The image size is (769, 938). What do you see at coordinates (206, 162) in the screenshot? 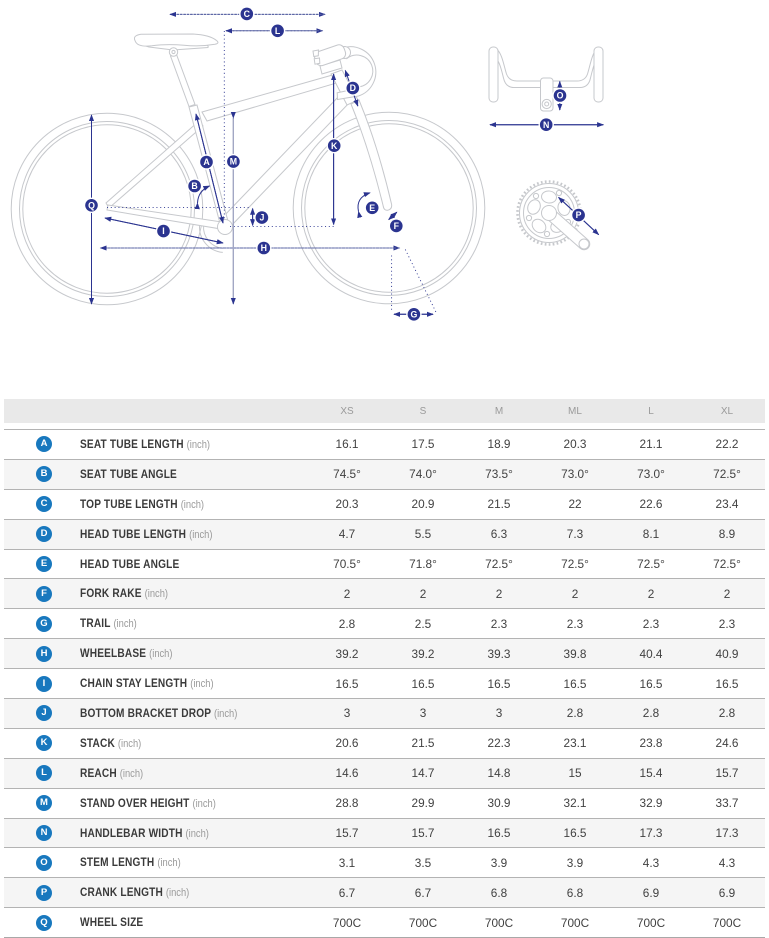
I see `svg-text: A` at bounding box center [206, 162].